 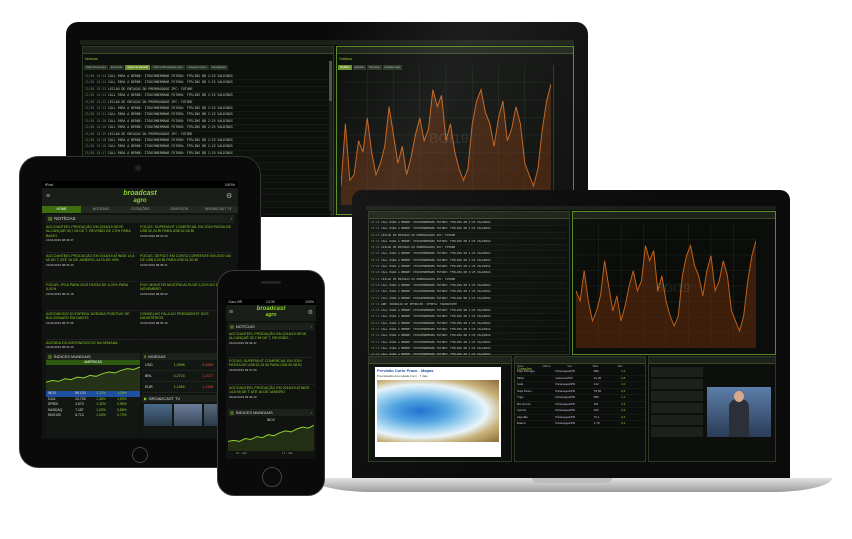 What do you see at coordinates (93, 378) in the screenshot?
I see `tablet-indices-chart` at bounding box center [93, 378].